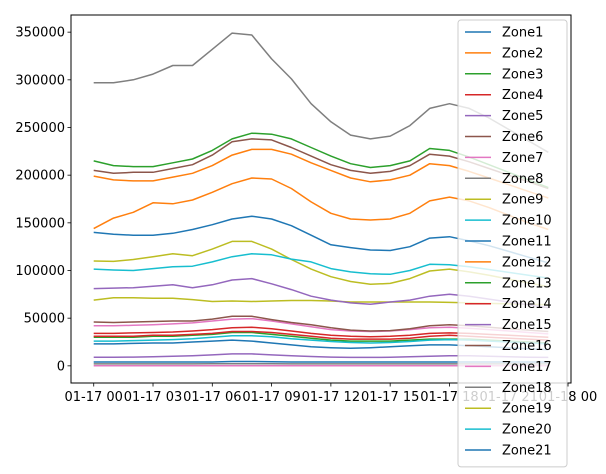 The image size is (606, 474). What do you see at coordinates (522, 137) in the screenshot?
I see `legend-label: Zone6` at bounding box center [522, 137].